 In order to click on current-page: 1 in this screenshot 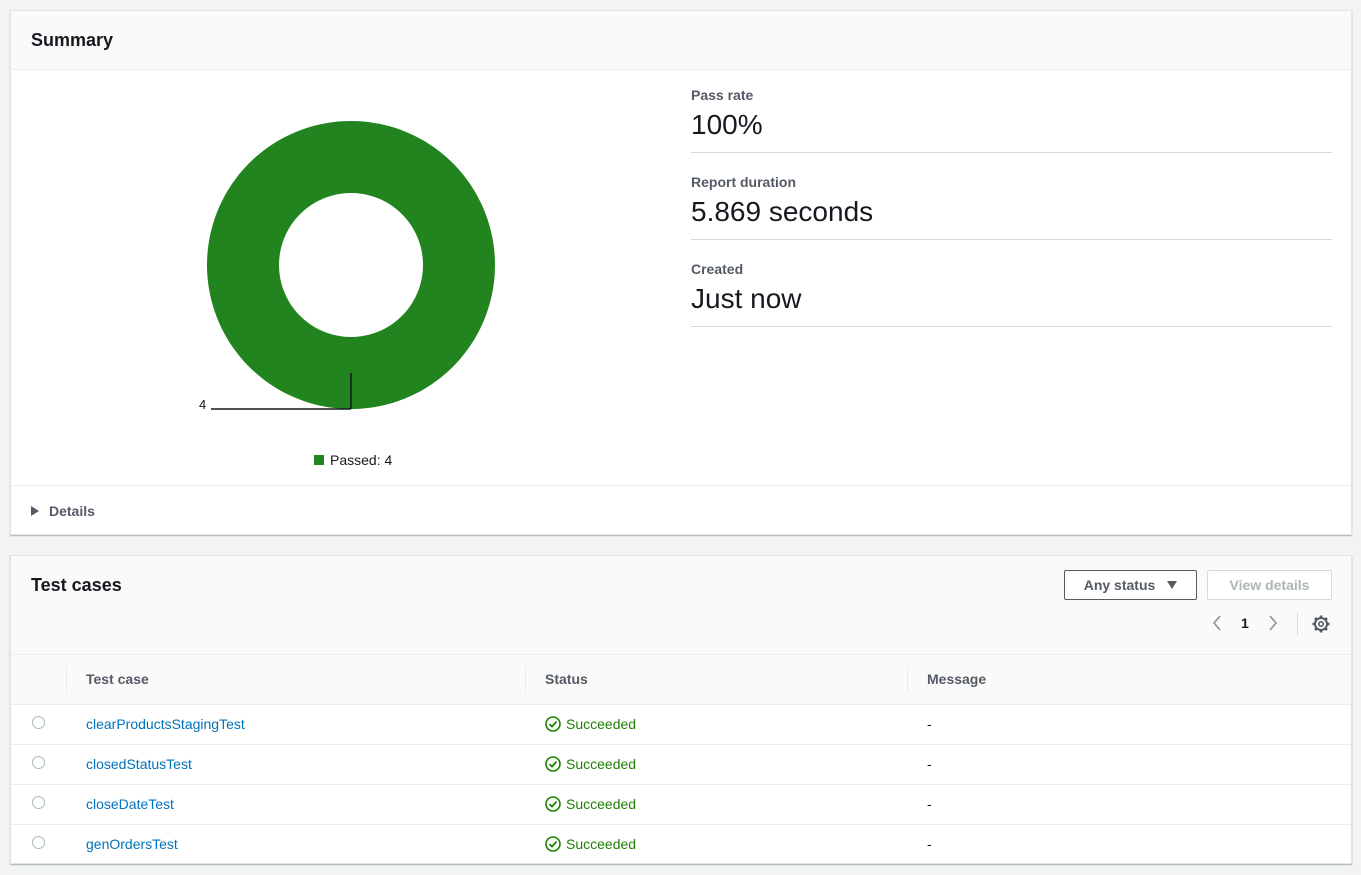, I will do `click(1245, 623)`.